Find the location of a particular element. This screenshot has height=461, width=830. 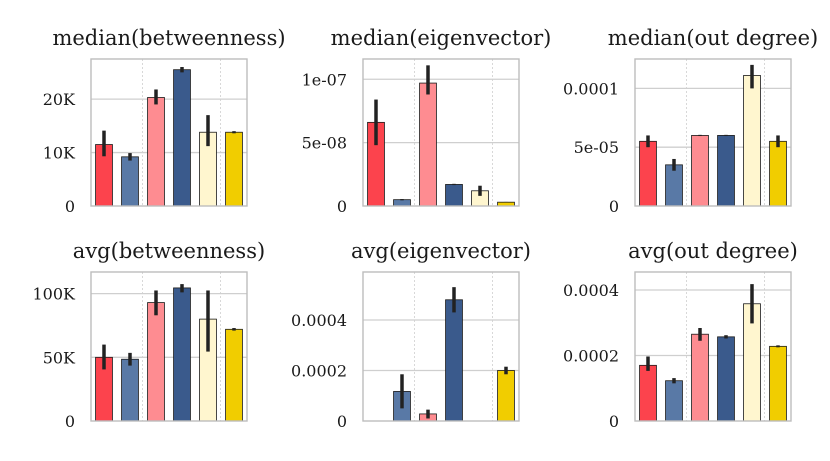

panel-title: avg(eigenvector) is located at coordinates (441, 251).